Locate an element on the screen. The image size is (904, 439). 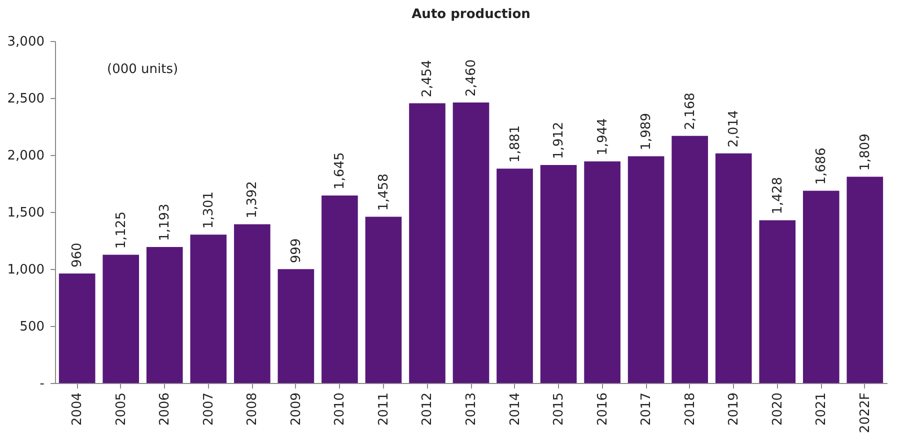
y-tick-label: 1,000 is located at coordinates (25, 270).